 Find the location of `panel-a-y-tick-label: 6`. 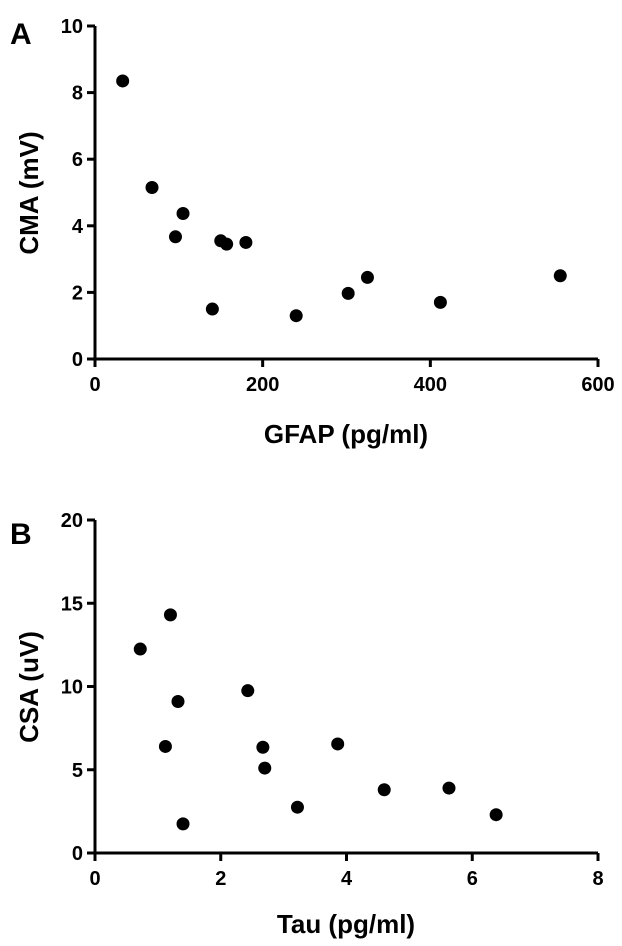

panel-a-y-tick-label: 6 is located at coordinates (77, 160).